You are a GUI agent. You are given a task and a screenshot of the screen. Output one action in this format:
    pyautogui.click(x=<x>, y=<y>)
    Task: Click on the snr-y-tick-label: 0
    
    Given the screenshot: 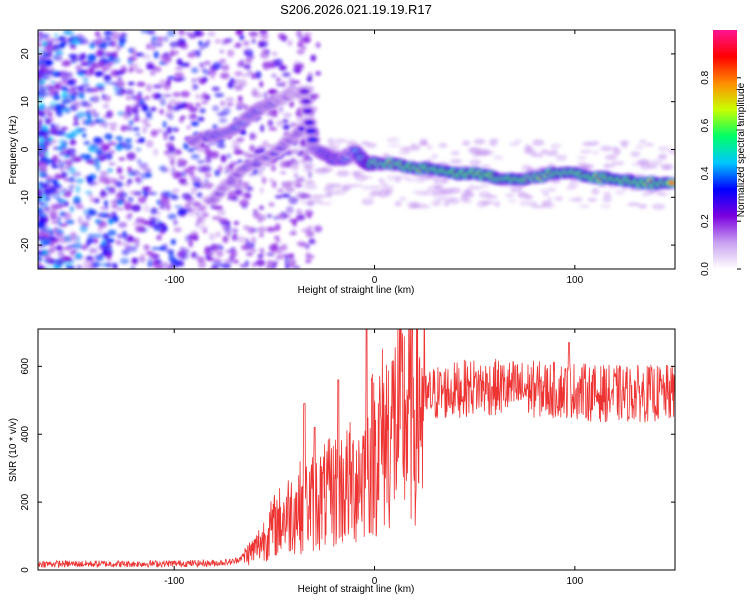 What is the action you would take?
    pyautogui.click(x=25, y=570)
    